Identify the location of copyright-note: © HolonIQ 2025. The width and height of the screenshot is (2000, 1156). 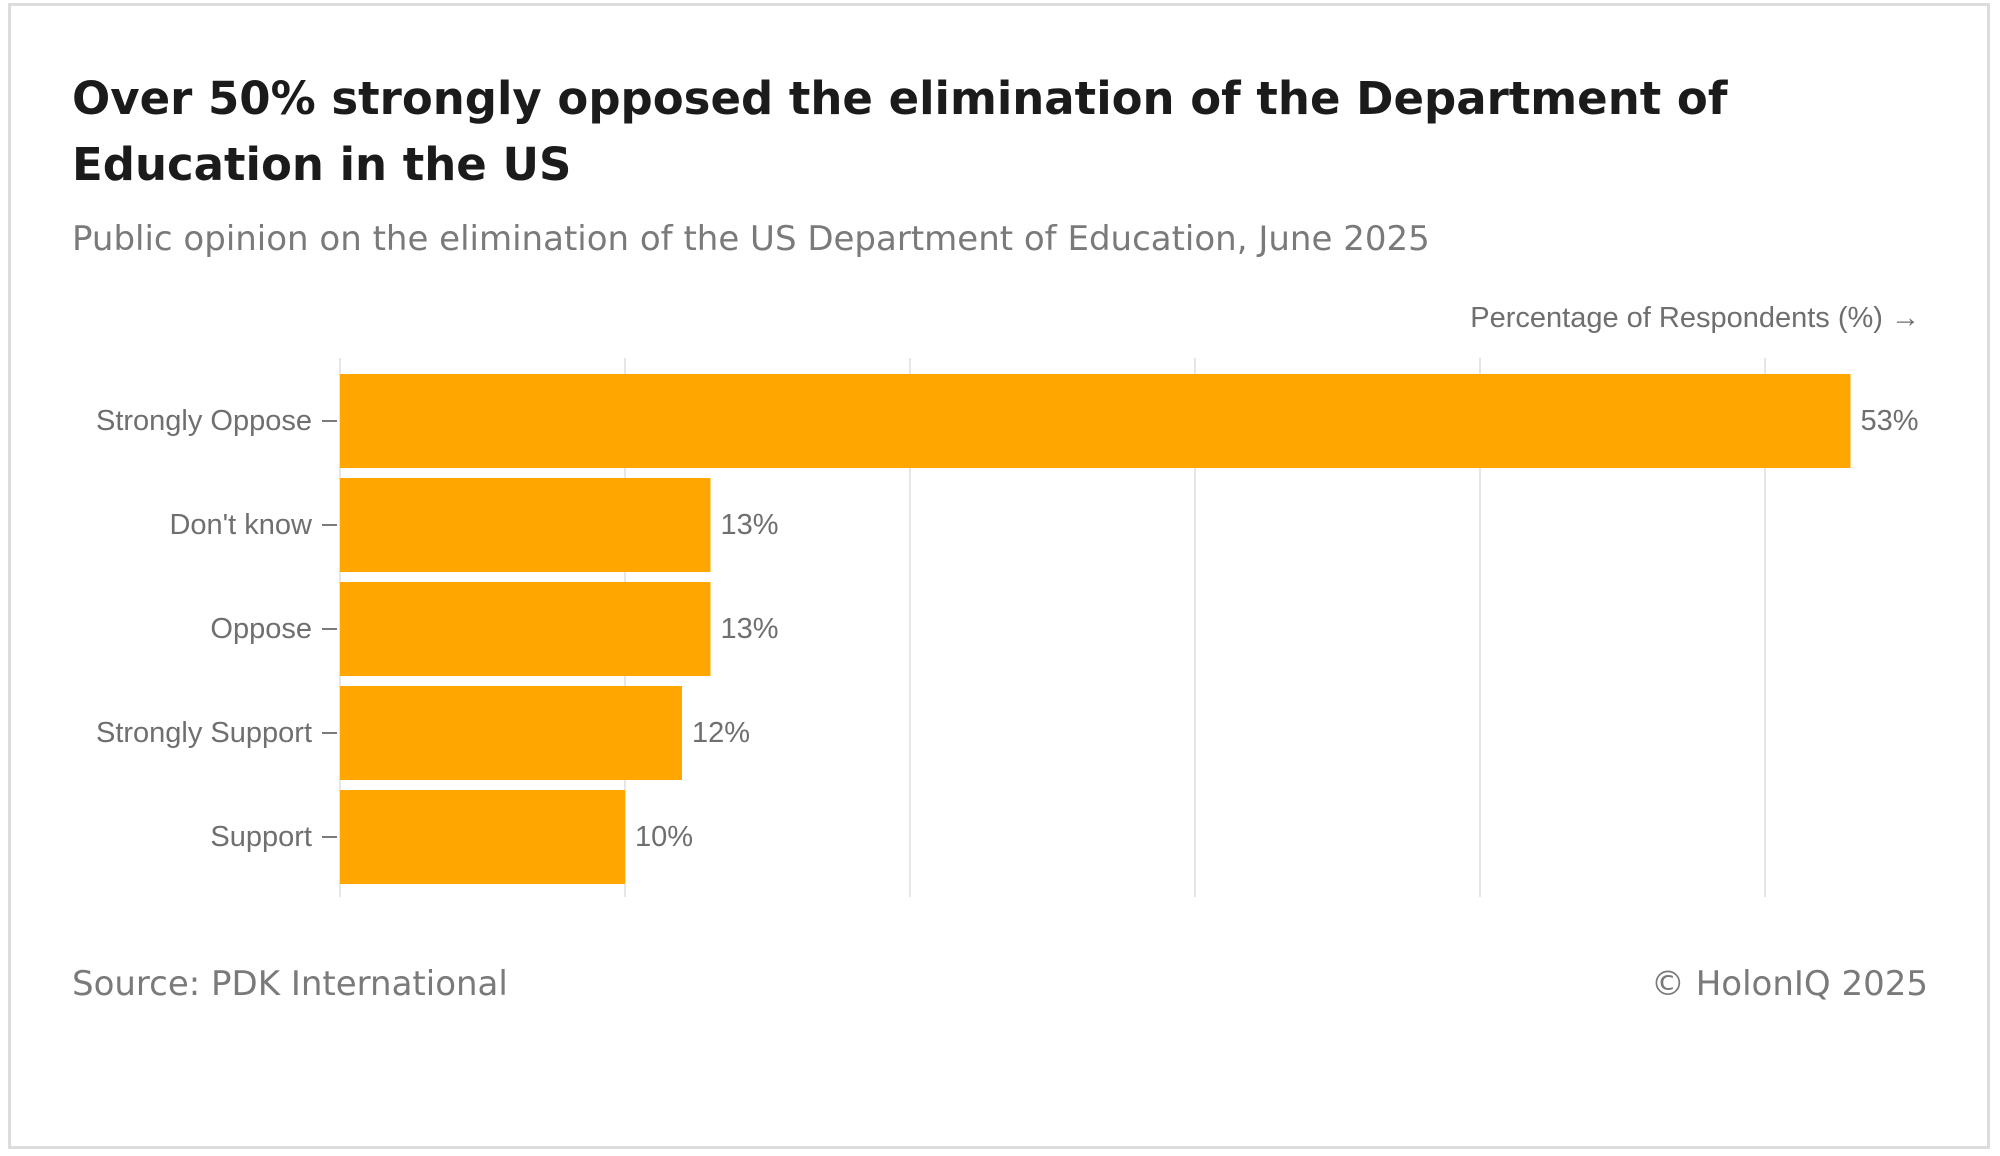
(1789, 984).